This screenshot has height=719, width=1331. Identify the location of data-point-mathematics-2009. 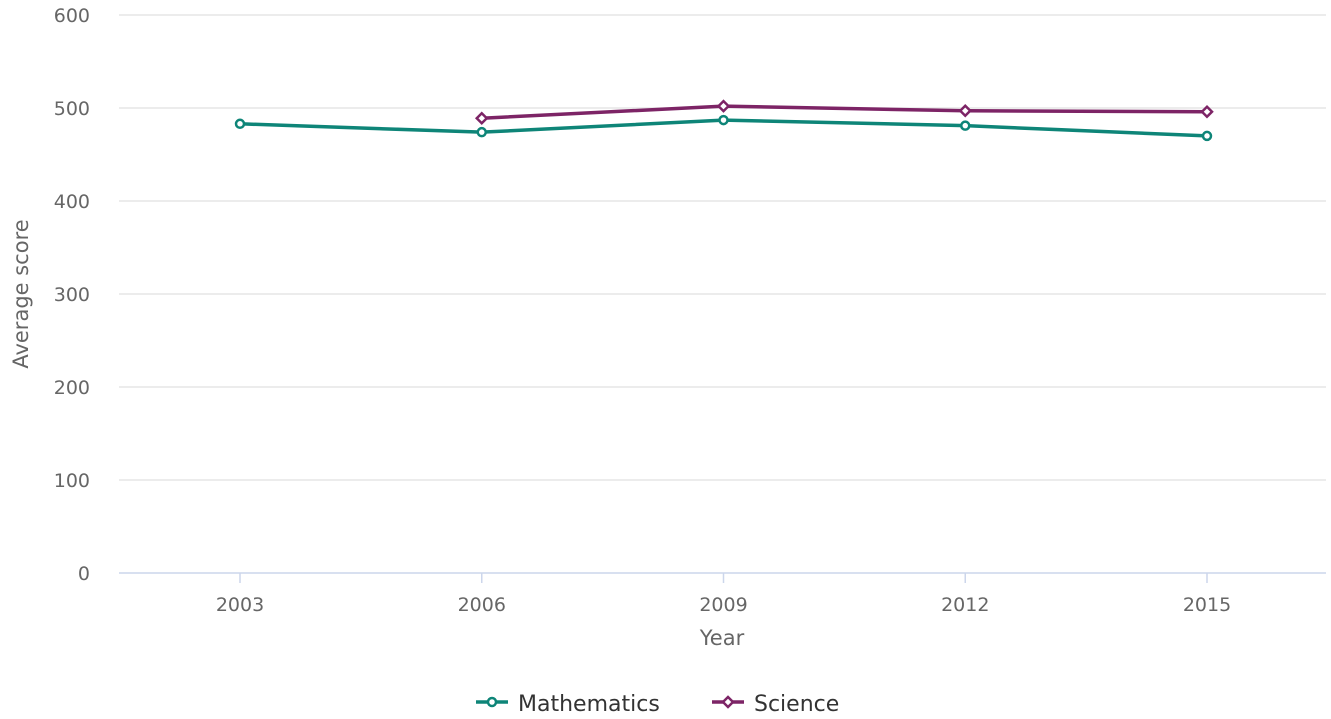
(723, 120).